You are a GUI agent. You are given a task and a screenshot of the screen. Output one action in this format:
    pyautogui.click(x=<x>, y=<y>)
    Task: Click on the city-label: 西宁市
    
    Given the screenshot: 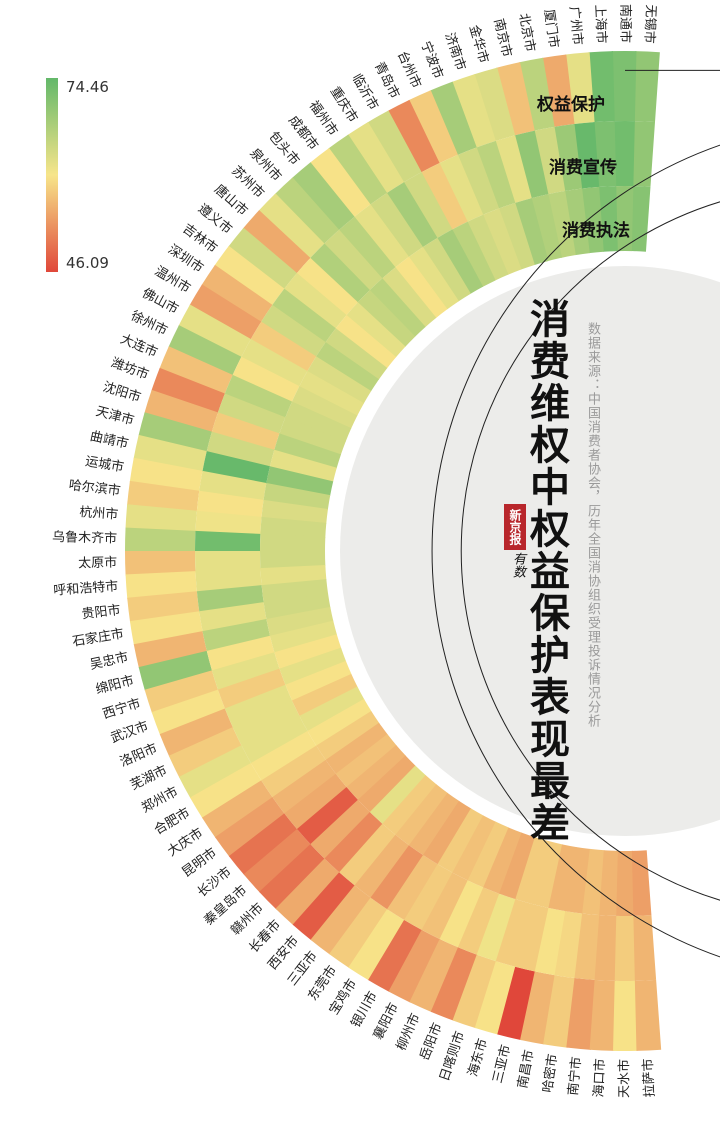 What is the action you would take?
    pyautogui.click(x=122, y=708)
    